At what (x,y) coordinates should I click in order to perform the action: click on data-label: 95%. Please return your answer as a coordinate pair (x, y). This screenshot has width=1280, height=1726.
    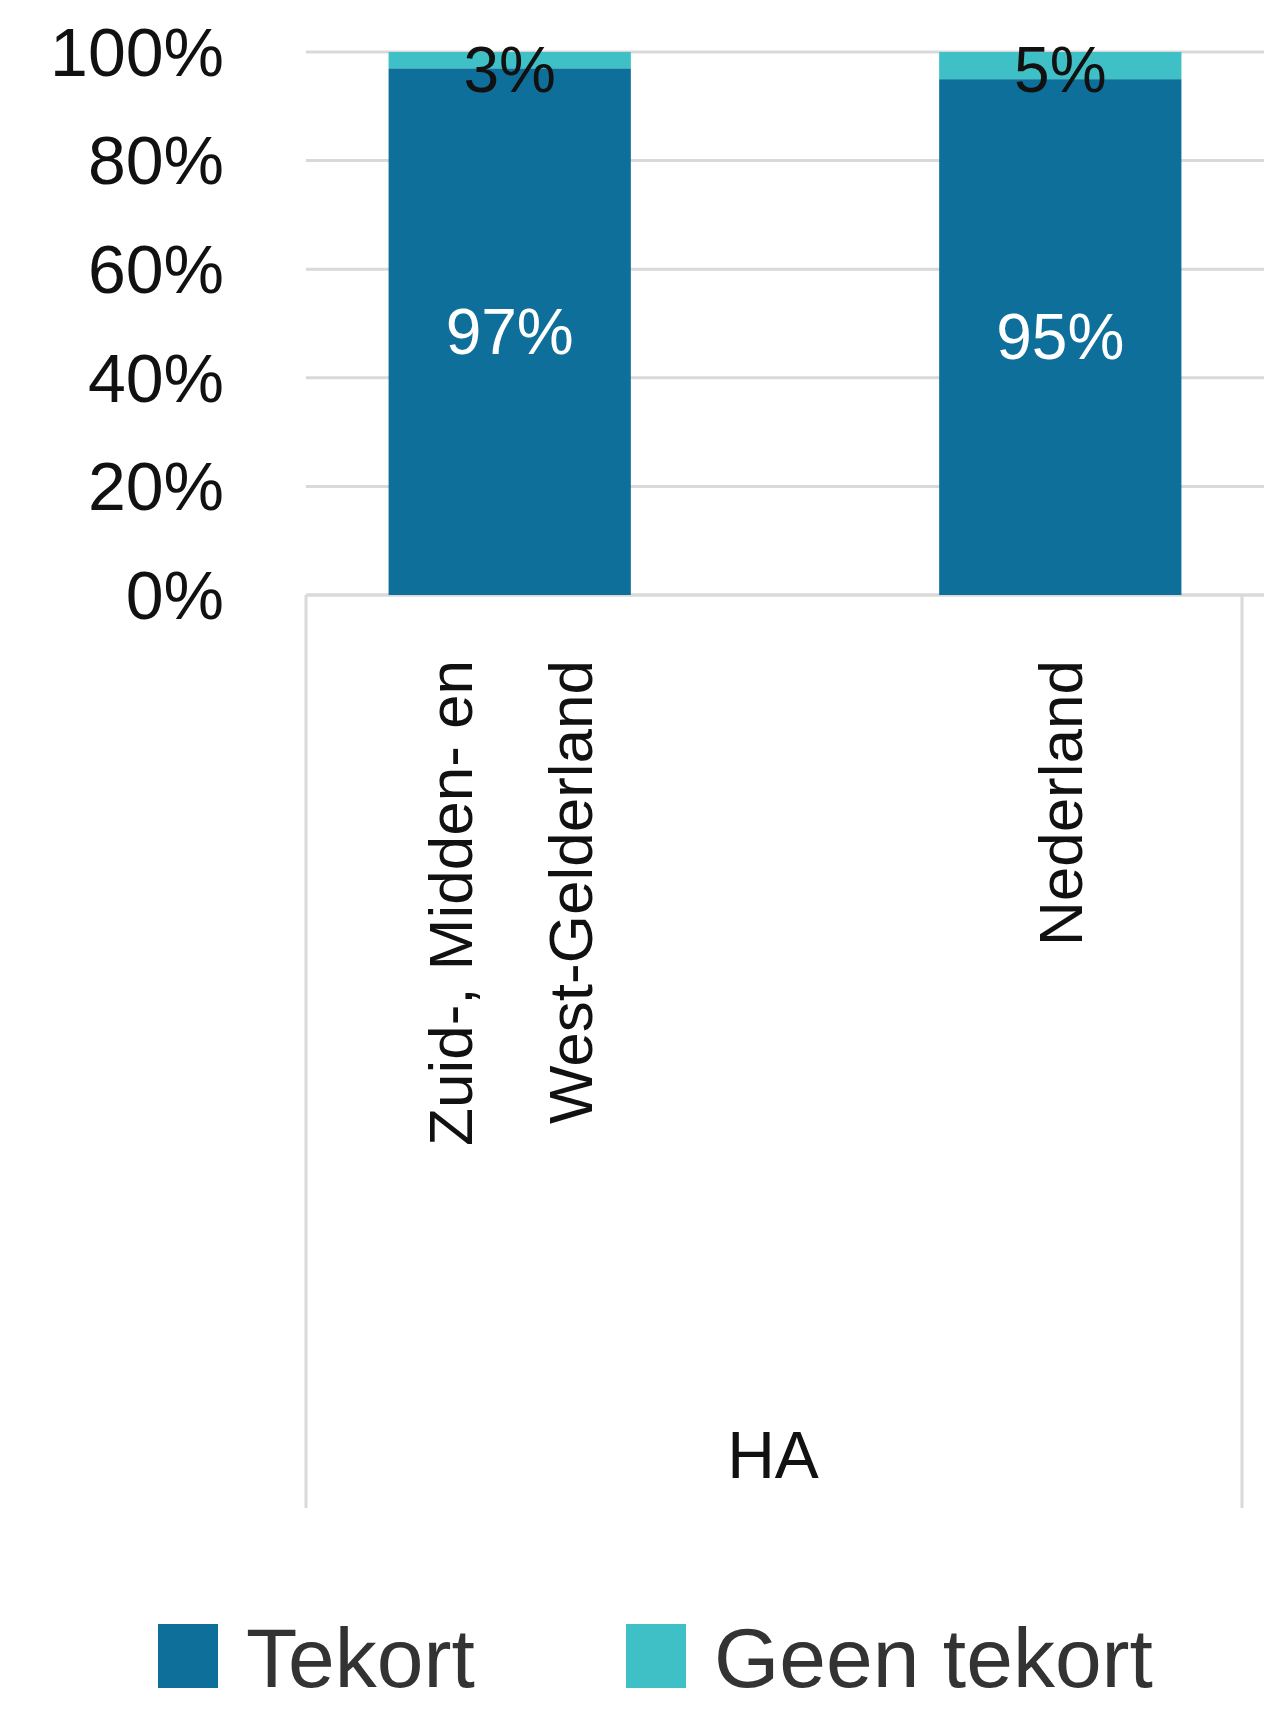
    Looking at the image, I should click on (1060, 337).